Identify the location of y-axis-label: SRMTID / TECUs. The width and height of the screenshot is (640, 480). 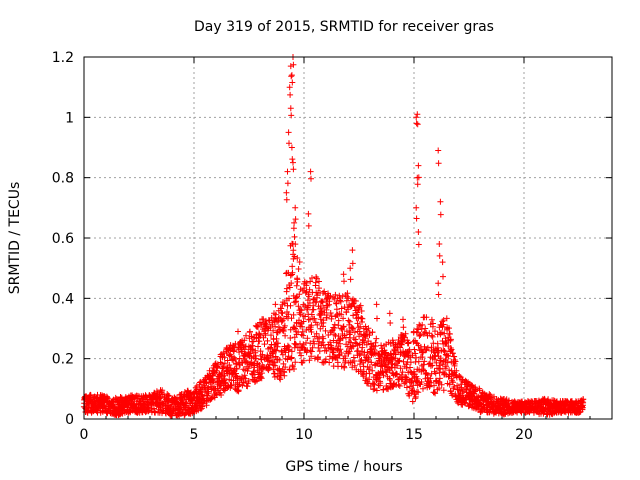
(15, 238).